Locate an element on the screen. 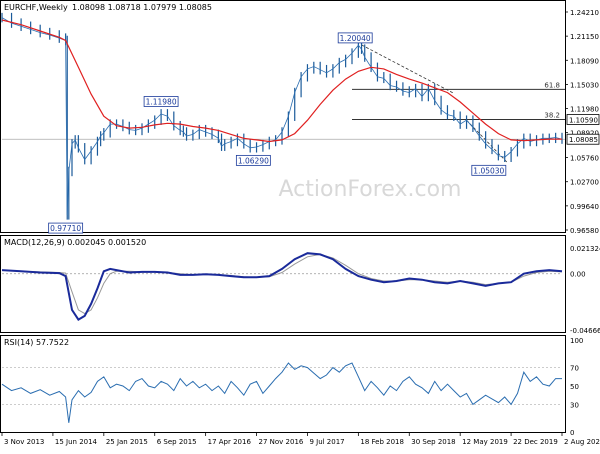 The width and height of the screenshot is (600, 454). macd-y-tick-label: 0.021324 is located at coordinates (585, 249).